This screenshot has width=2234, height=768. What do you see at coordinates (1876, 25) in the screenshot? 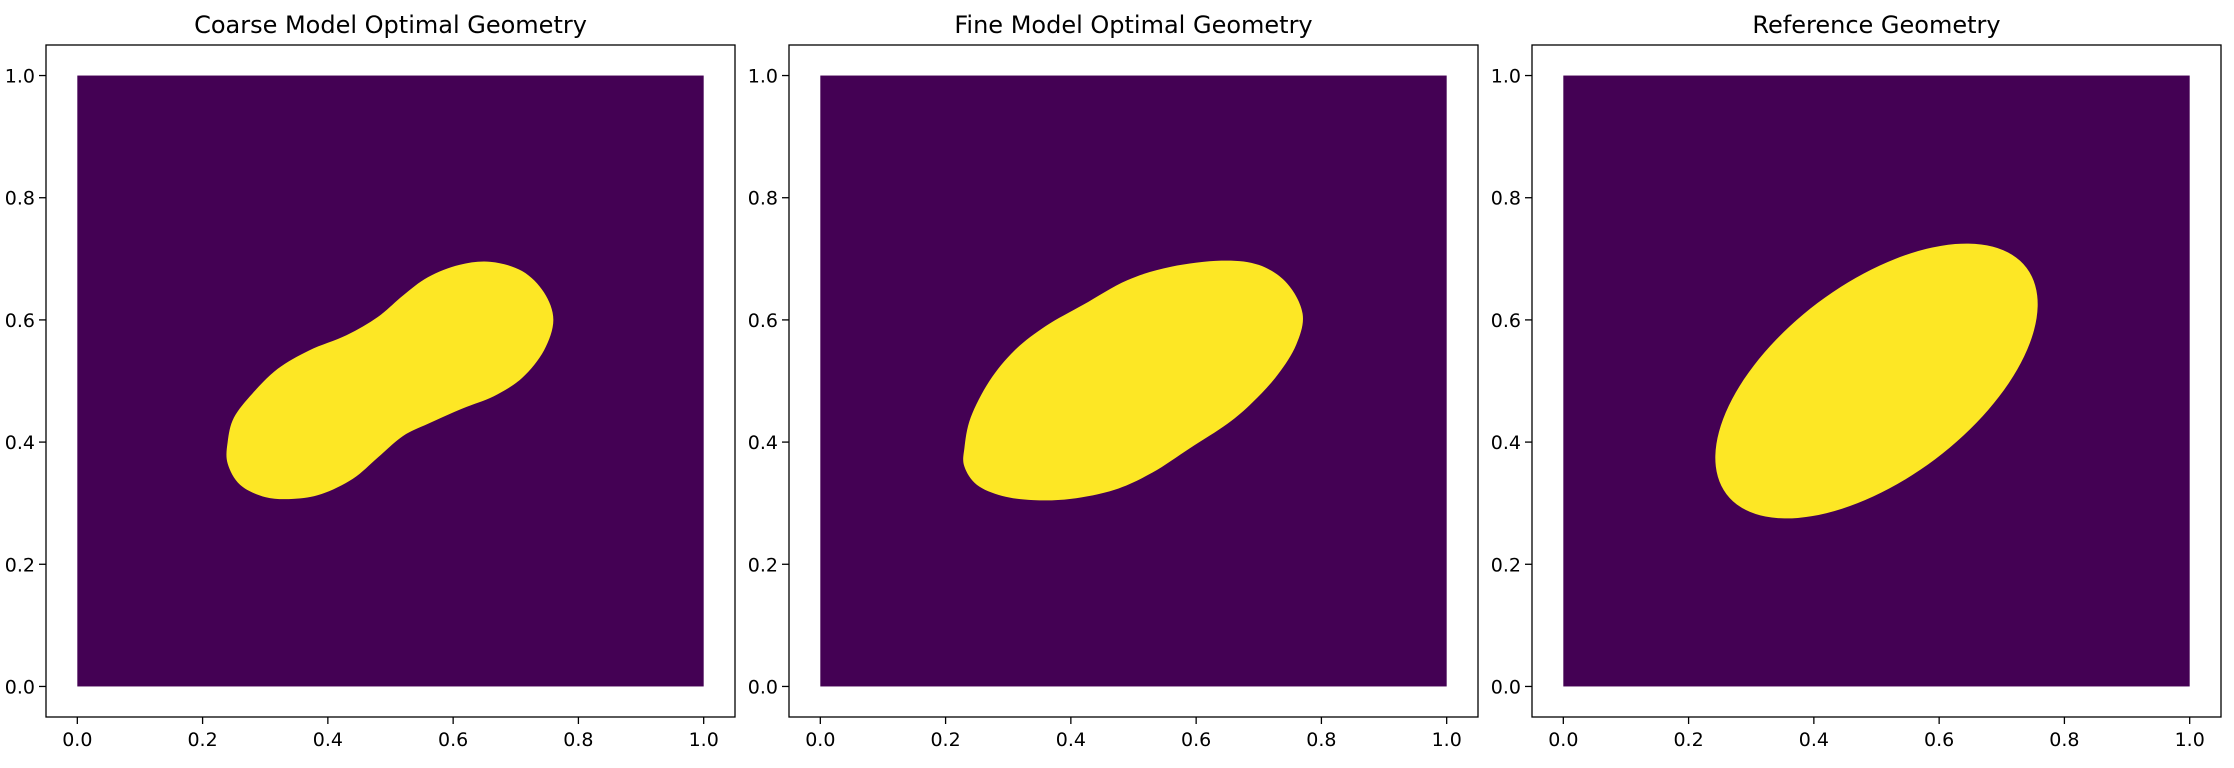
I see `panel-title: Reference Geometry` at bounding box center [1876, 25].